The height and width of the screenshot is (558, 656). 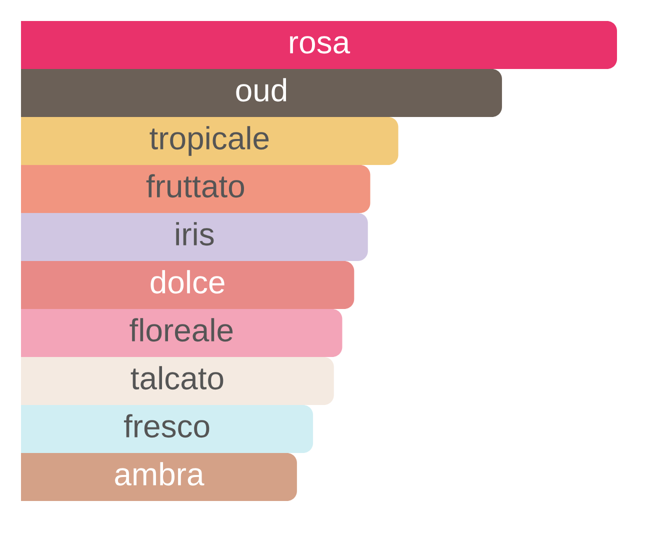 I want to click on y-tick-label: ambra, so click(x=159, y=474).